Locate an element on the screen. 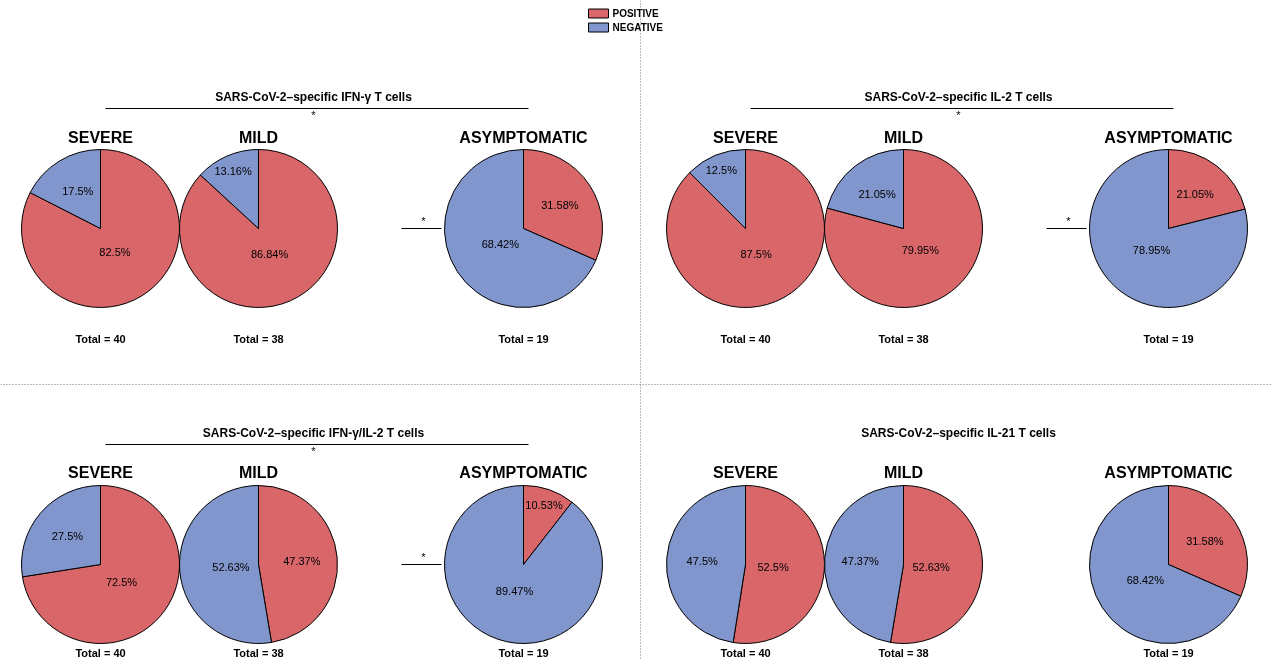 This screenshot has width=1271, height=659. data-label: 13.16% is located at coordinates (233, 170).